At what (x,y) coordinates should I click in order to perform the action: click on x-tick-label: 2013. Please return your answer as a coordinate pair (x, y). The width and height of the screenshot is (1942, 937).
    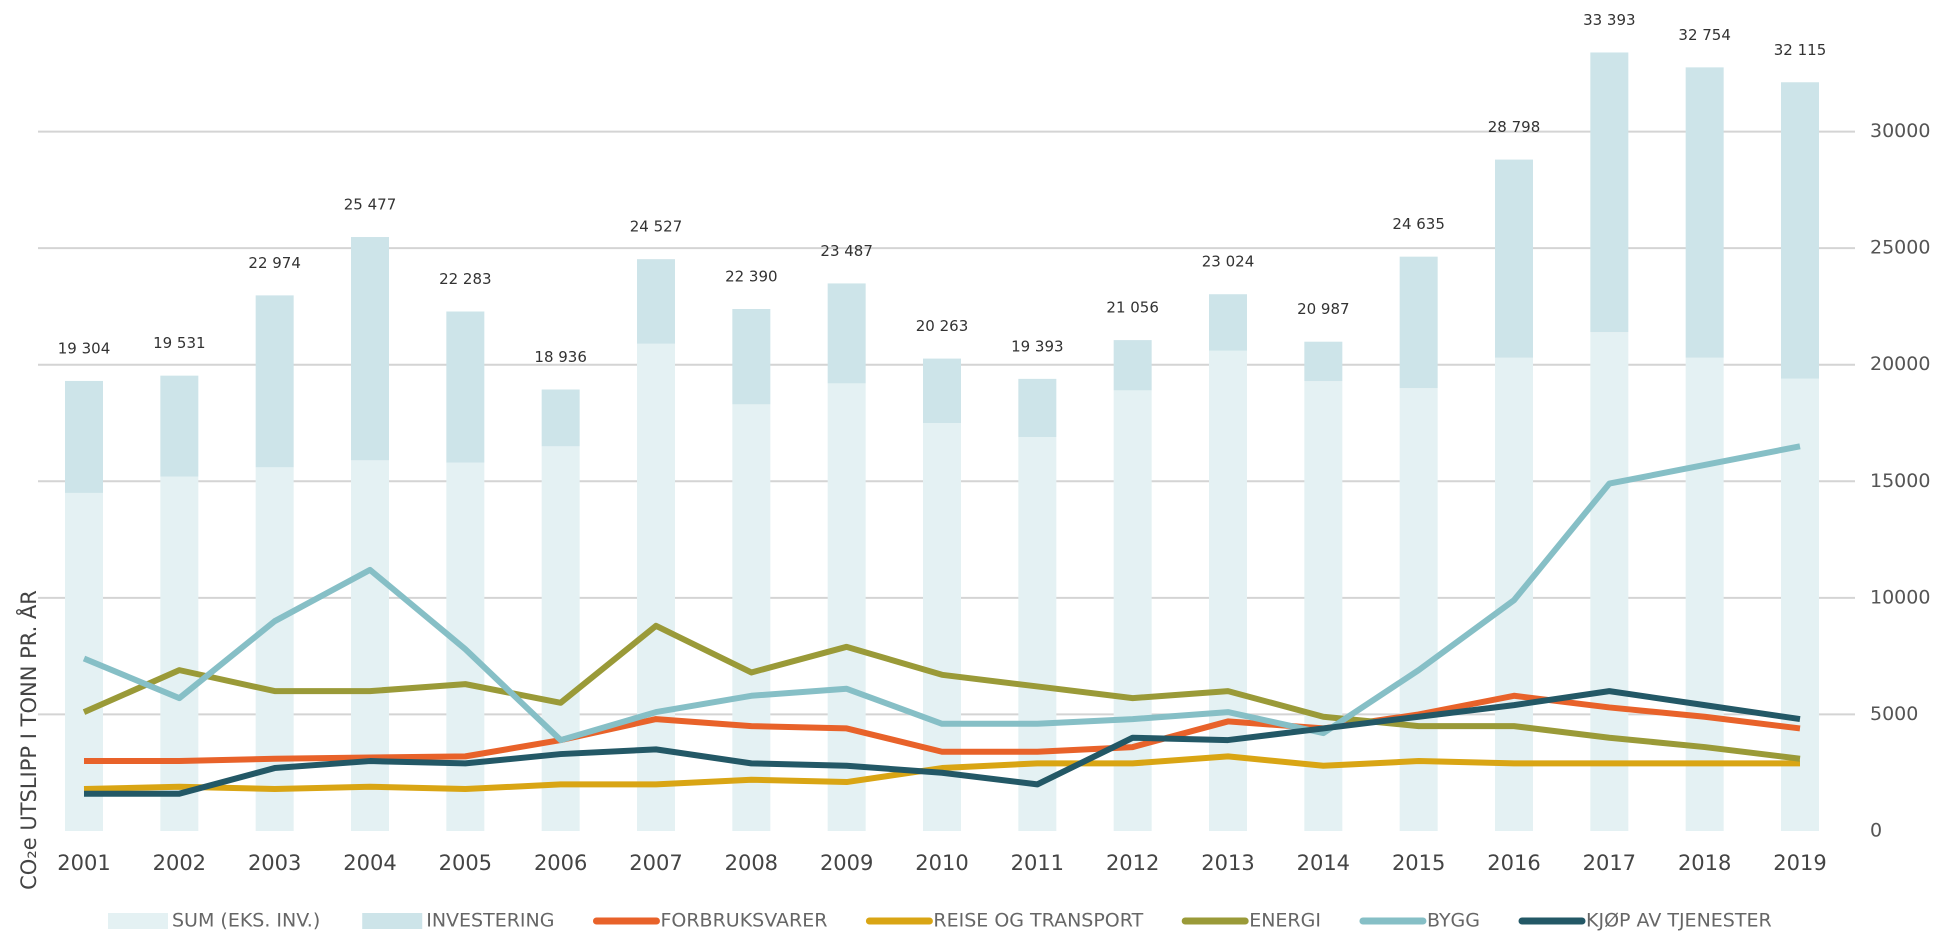
    Looking at the image, I should click on (1227, 863).